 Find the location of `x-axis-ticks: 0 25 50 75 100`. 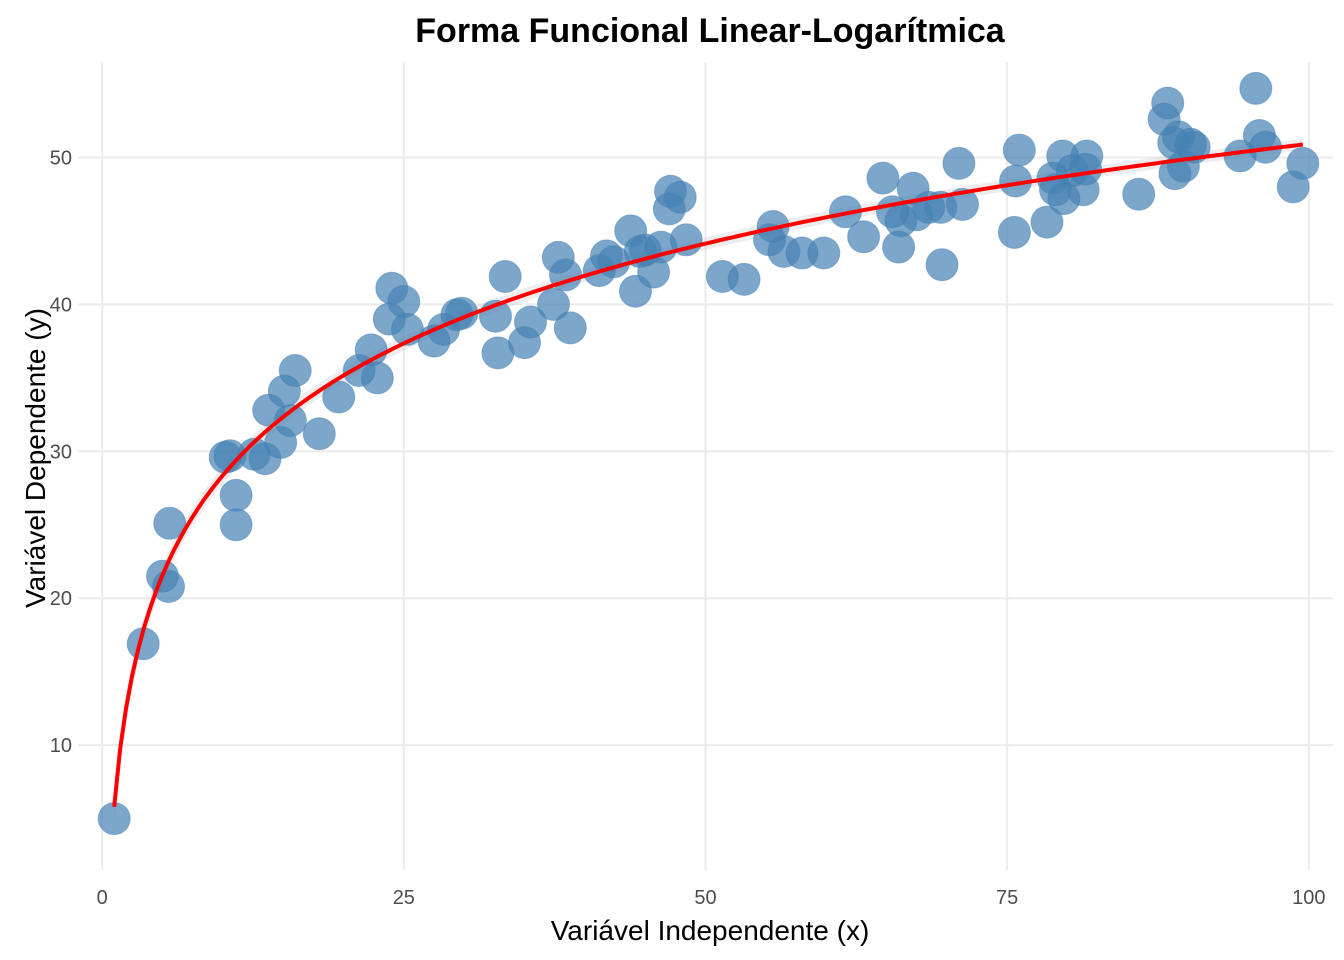

x-axis-ticks: 0 25 50 75 100 is located at coordinates (711, 898).